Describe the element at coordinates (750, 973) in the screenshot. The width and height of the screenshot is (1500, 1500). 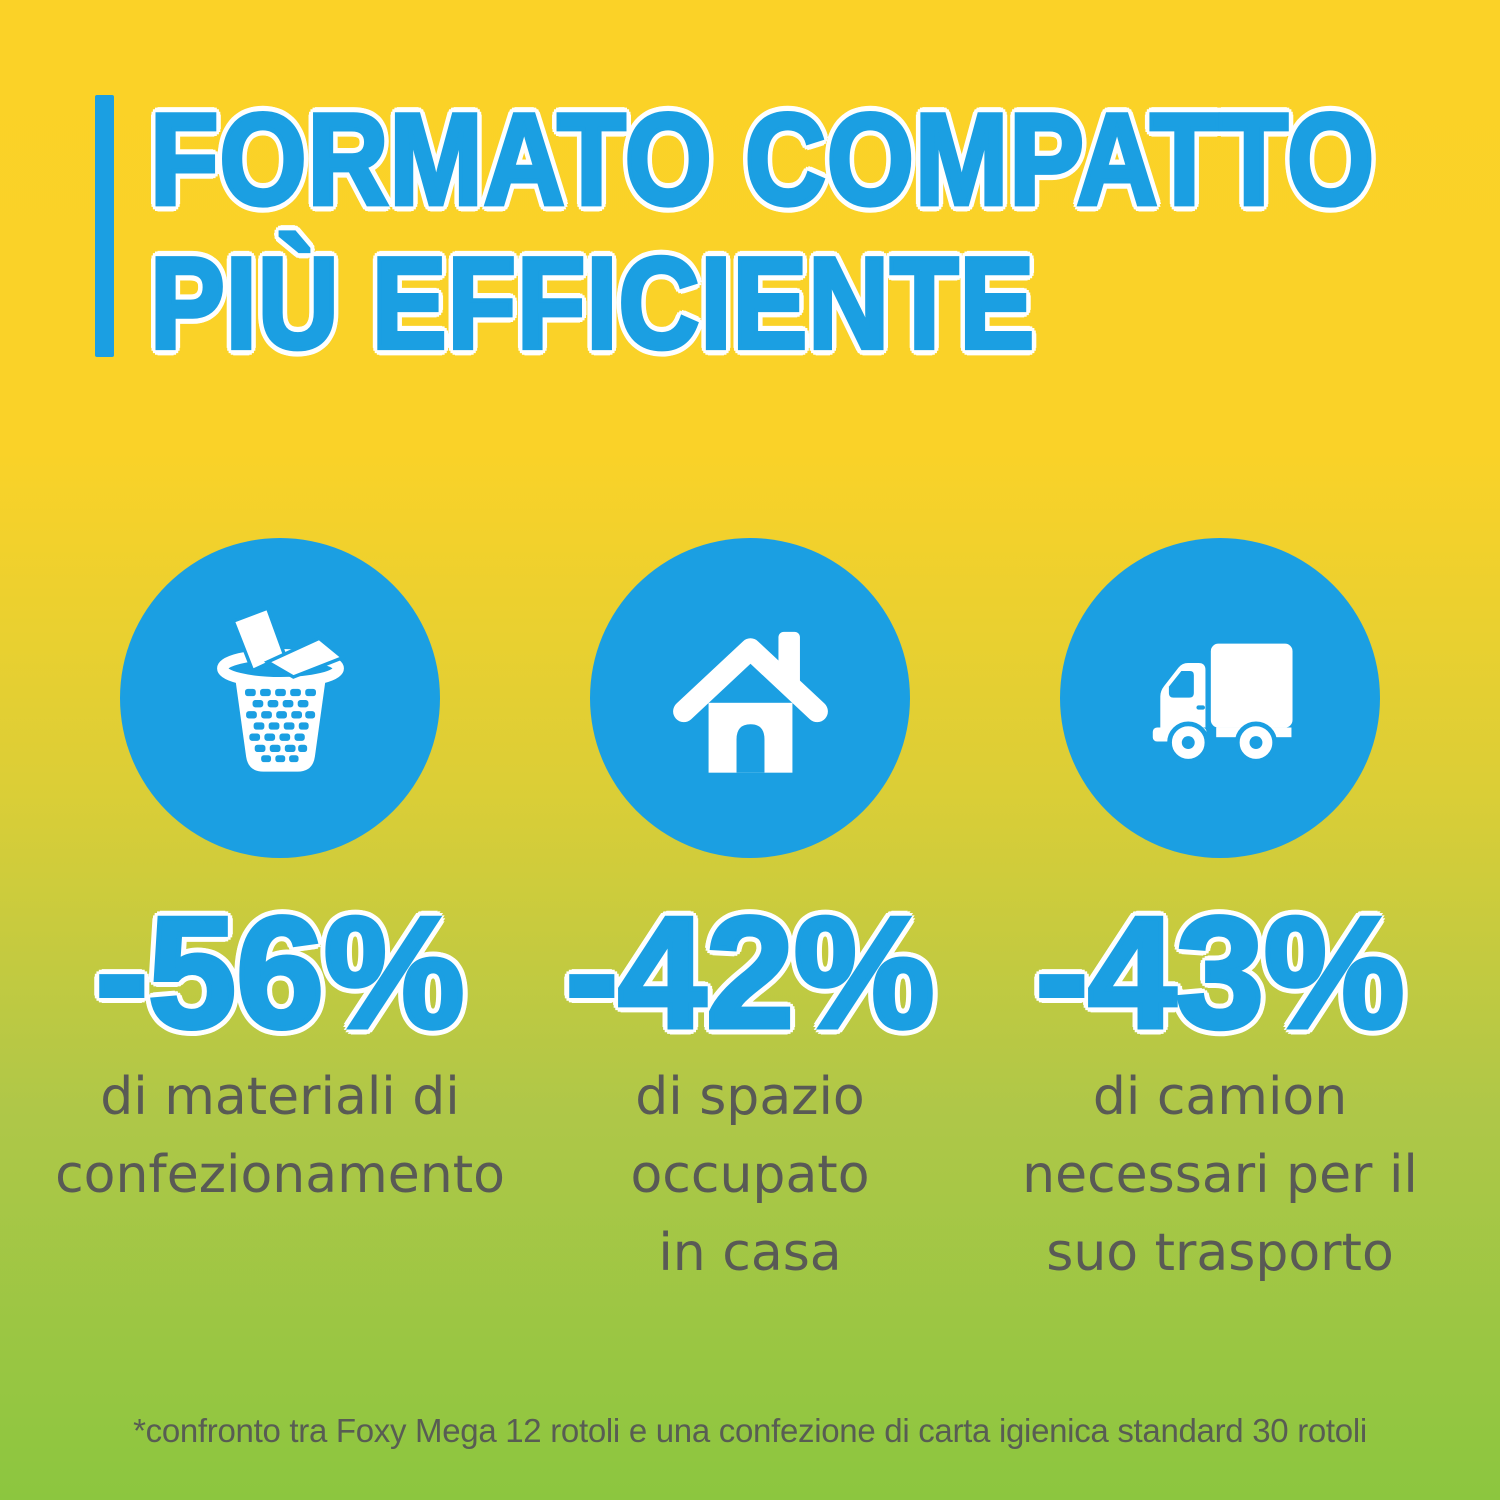
I see `stat-value-space: -42%` at that location.